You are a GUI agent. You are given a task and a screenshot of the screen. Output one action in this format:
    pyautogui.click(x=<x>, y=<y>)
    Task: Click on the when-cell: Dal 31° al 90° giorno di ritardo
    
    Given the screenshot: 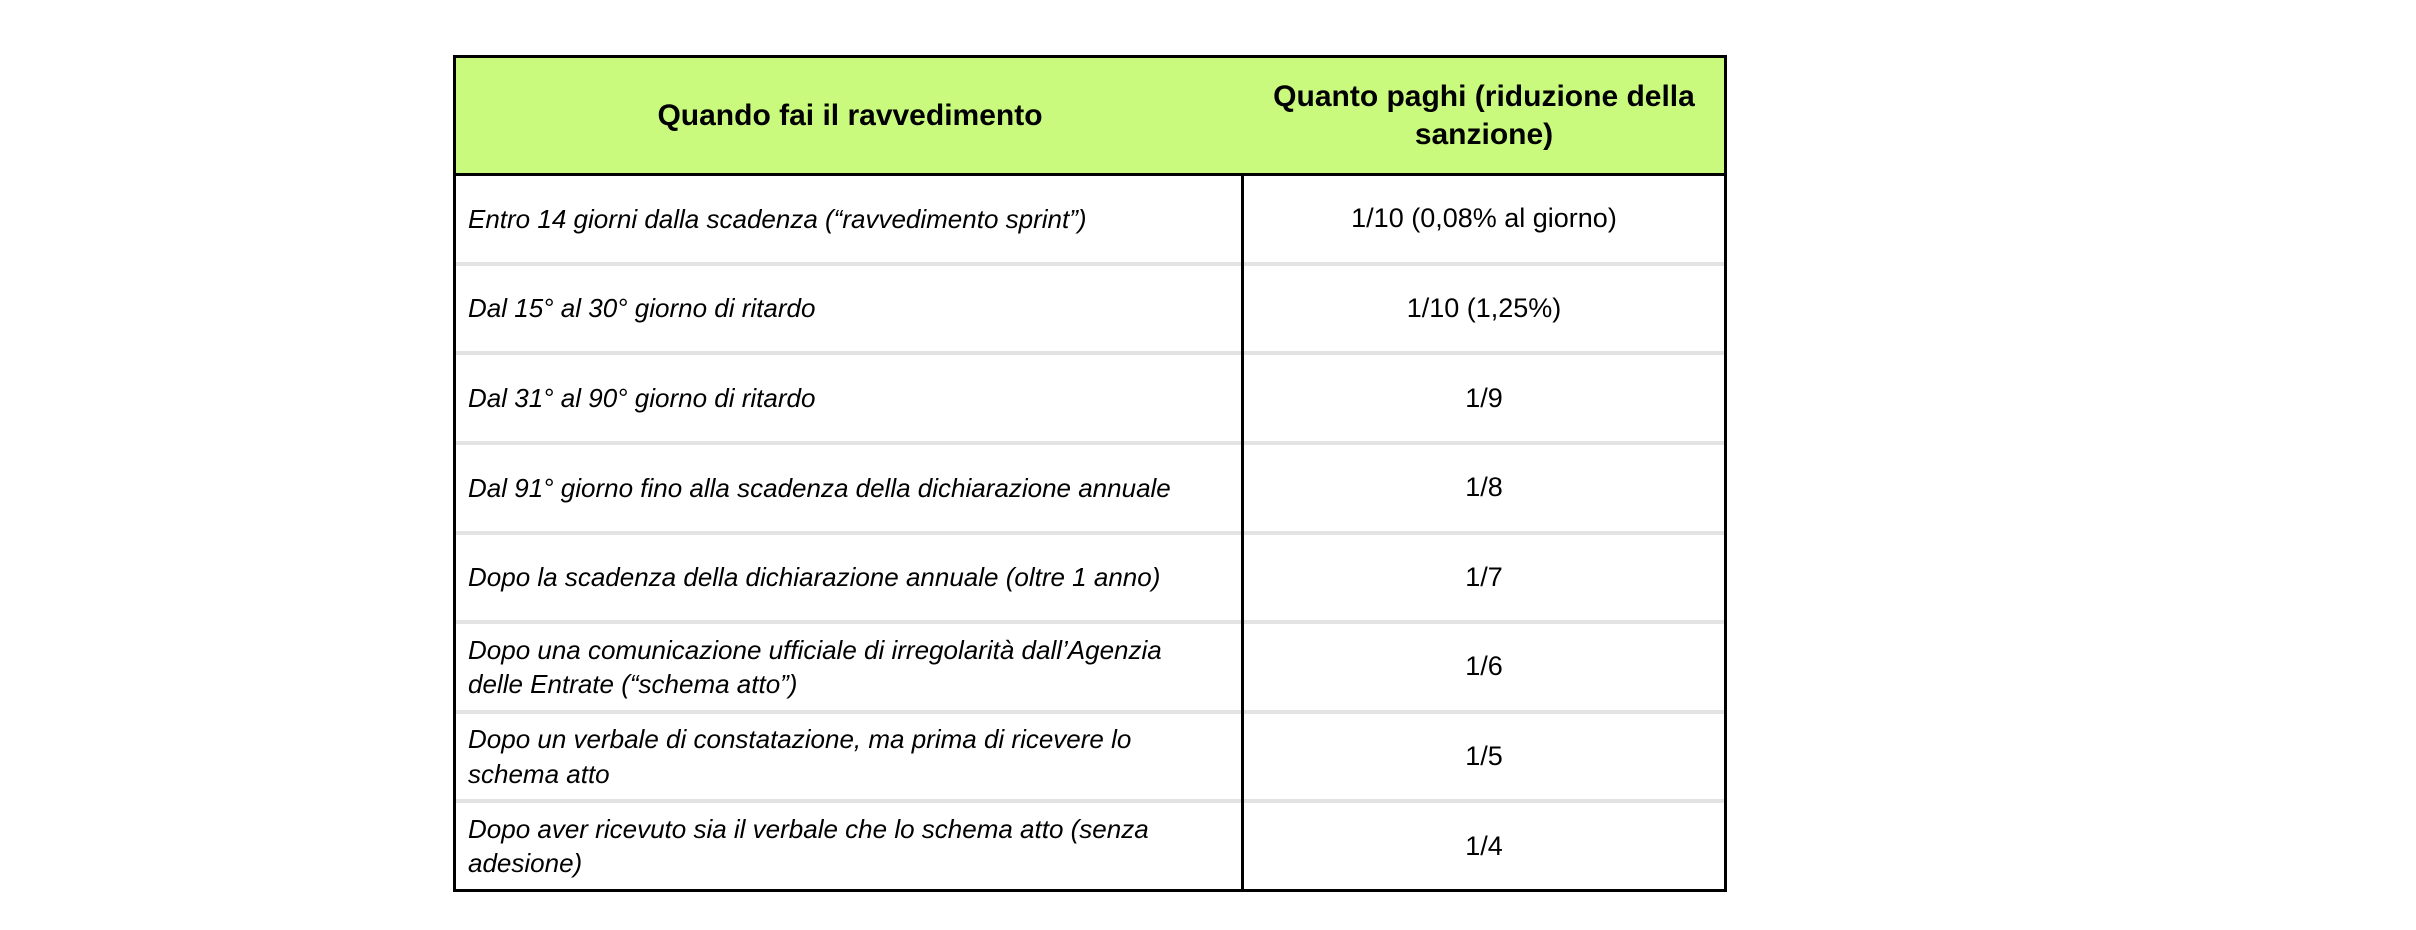 What is the action you would take?
    pyautogui.click(x=642, y=397)
    